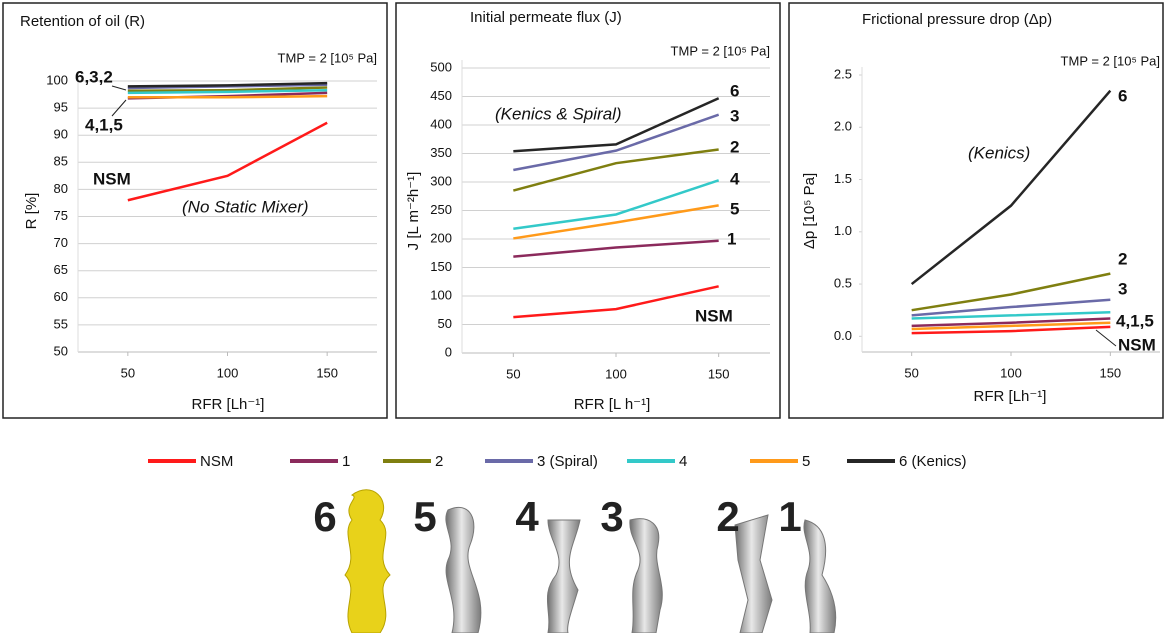  Describe the element at coordinates (61, 323) in the screenshot. I see `y-tick-label: 55` at that location.